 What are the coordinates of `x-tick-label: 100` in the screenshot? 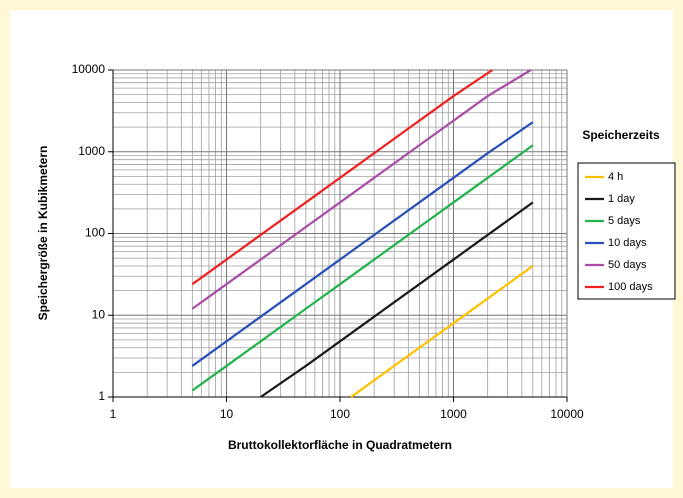 It's located at (340, 414).